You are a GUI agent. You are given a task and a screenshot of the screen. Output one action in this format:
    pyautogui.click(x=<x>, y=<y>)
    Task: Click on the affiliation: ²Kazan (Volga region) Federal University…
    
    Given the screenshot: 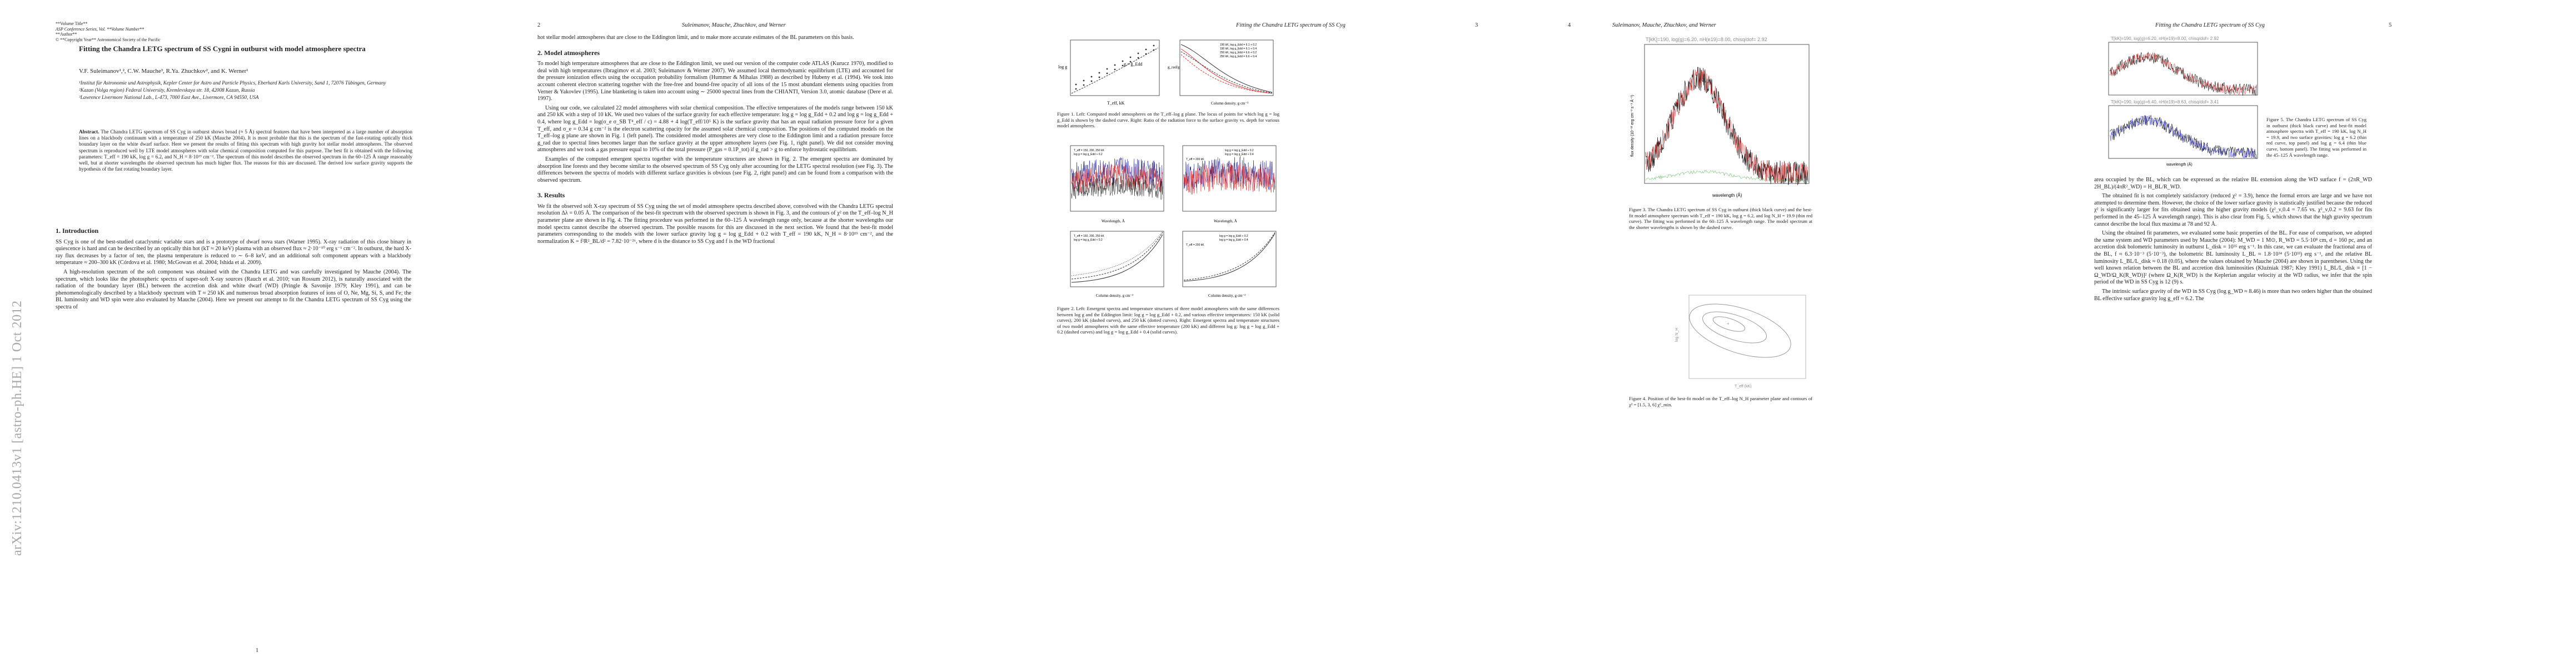 What is the action you would take?
    pyautogui.click(x=167, y=90)
    